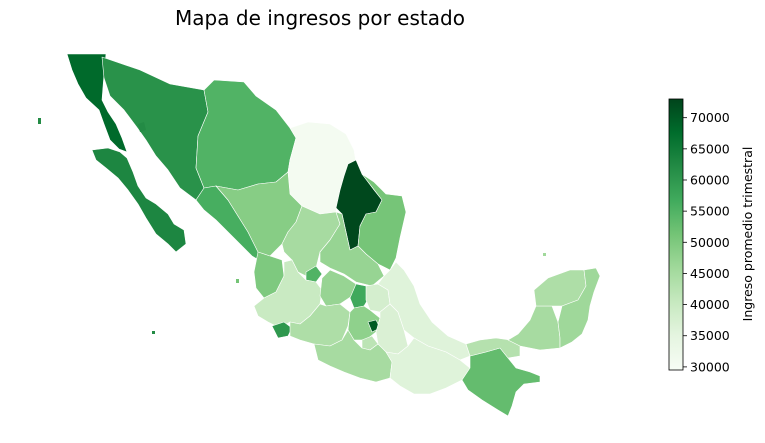  I want to click on colorbar-tick-label: 40000, so click(710, 304).